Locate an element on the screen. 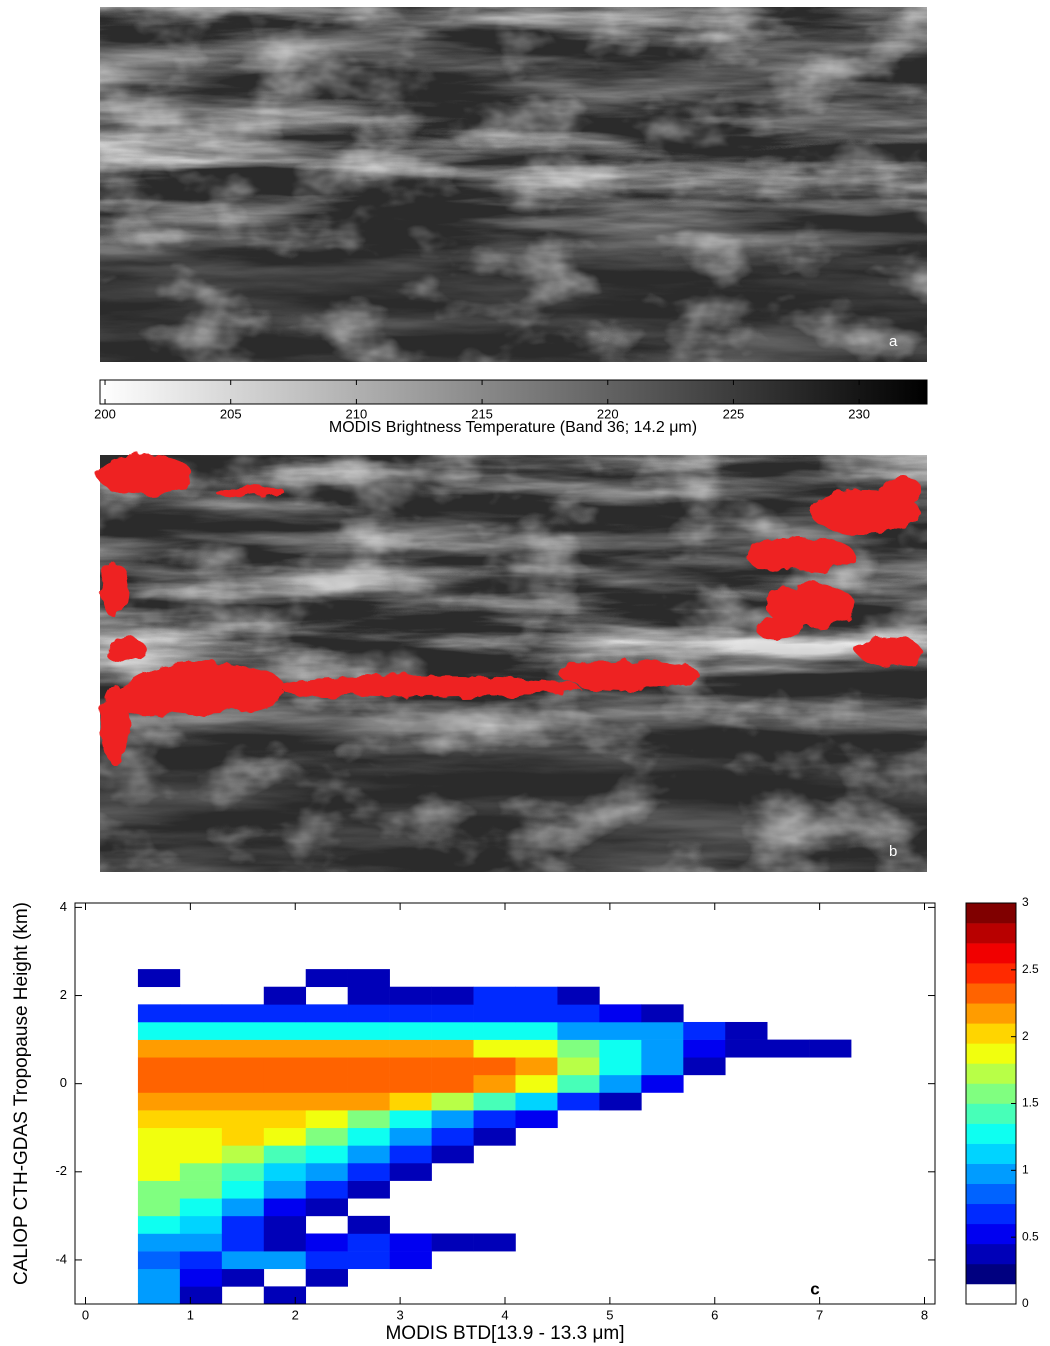 The image size is (1050, 1346). colorbar-tick-label: 230 is located at coordinates (859, 413).